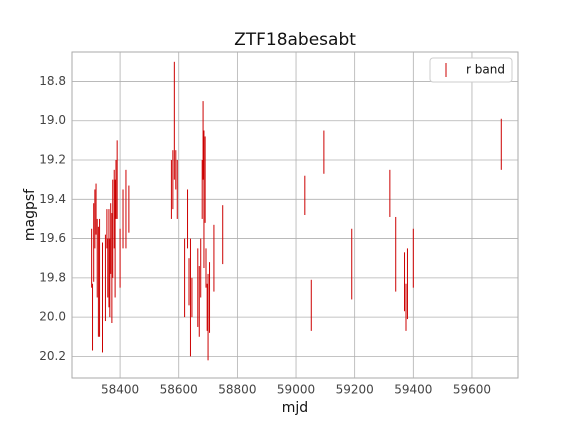 This screenshot has height=432, width=576. Describe the element at coordinates (120, 390) in the screenshot. I see `x-tick-label: 58400` at that location.